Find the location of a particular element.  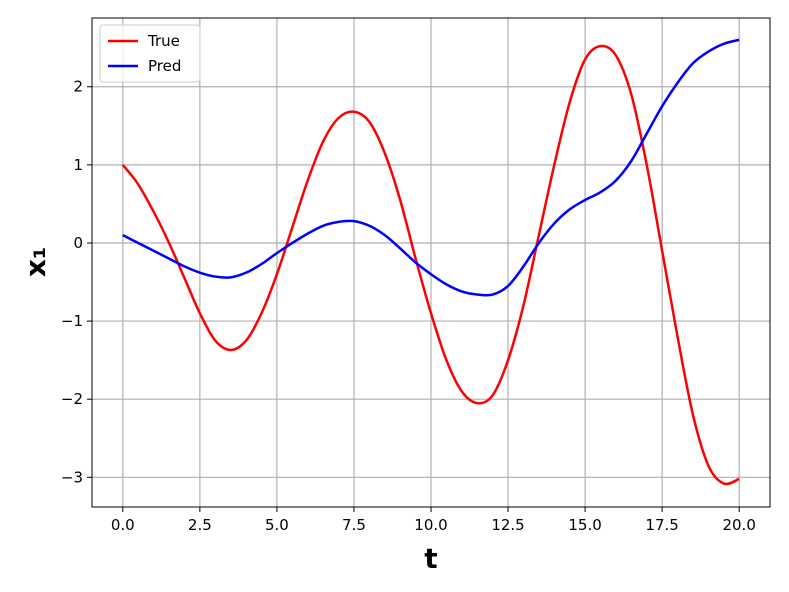

legend-label: True is located at coordinates (163, 41).